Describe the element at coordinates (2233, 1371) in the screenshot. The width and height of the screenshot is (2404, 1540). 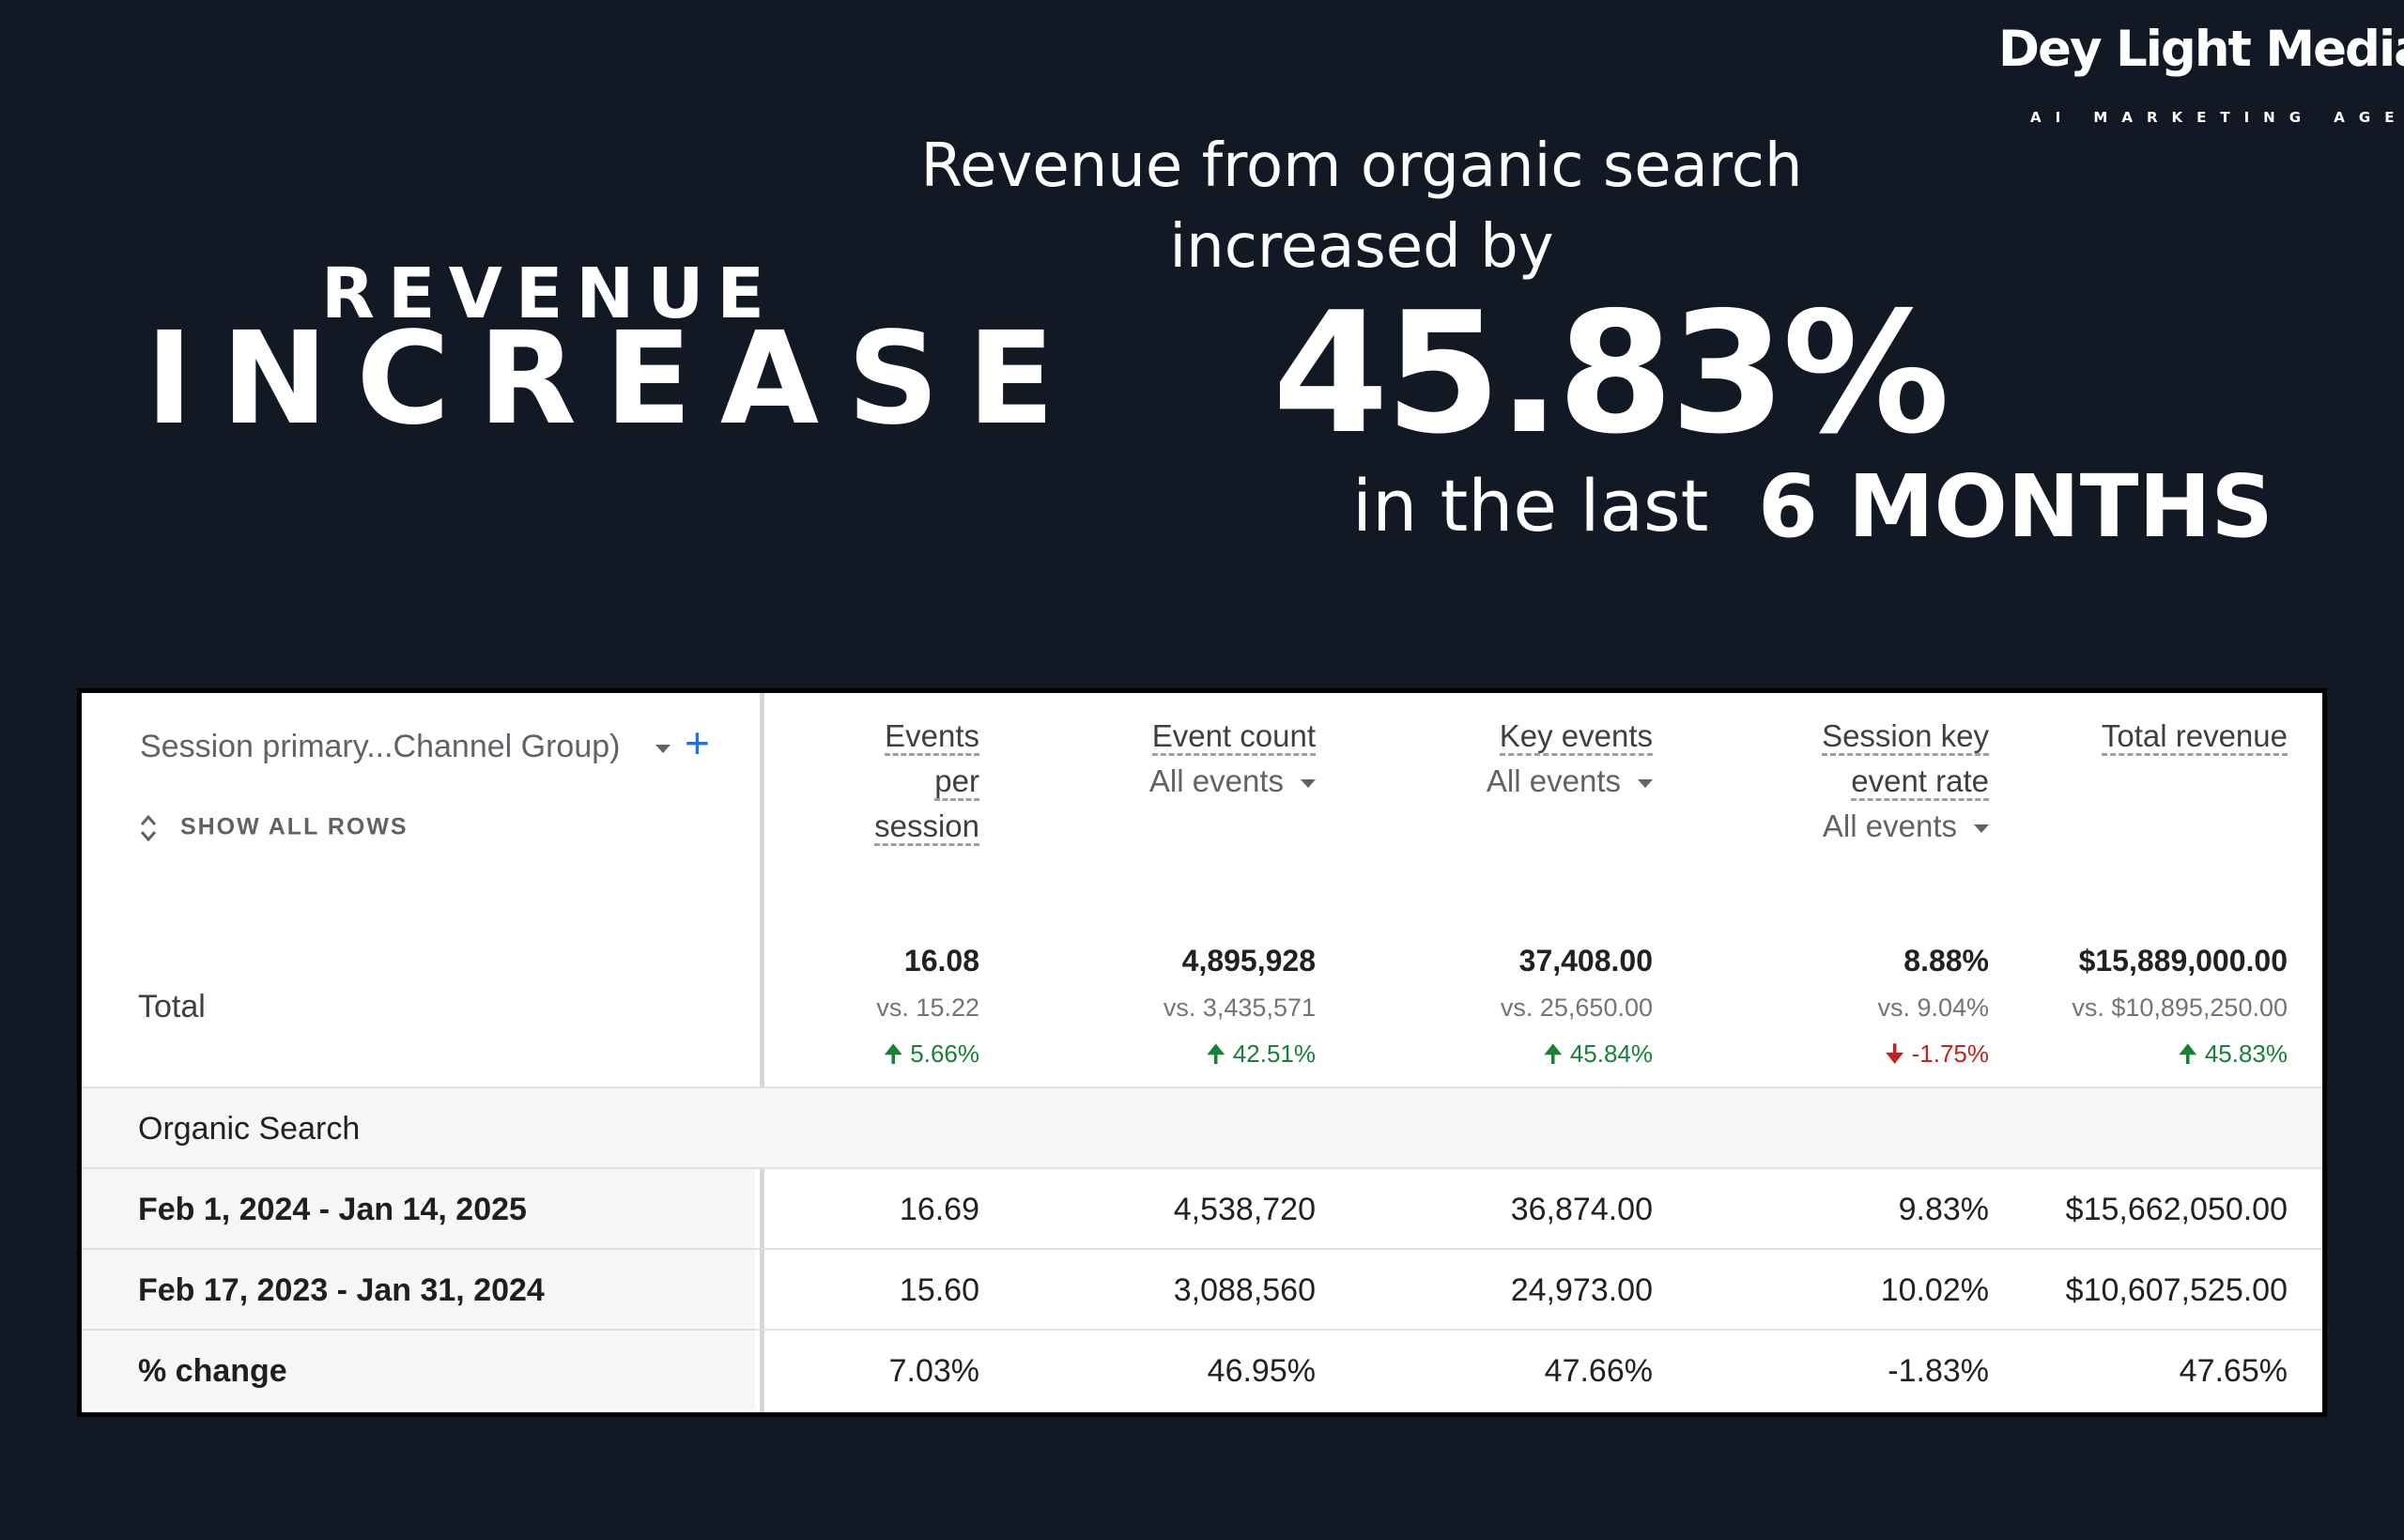
I see `table-cell: 47.65%` at that location.